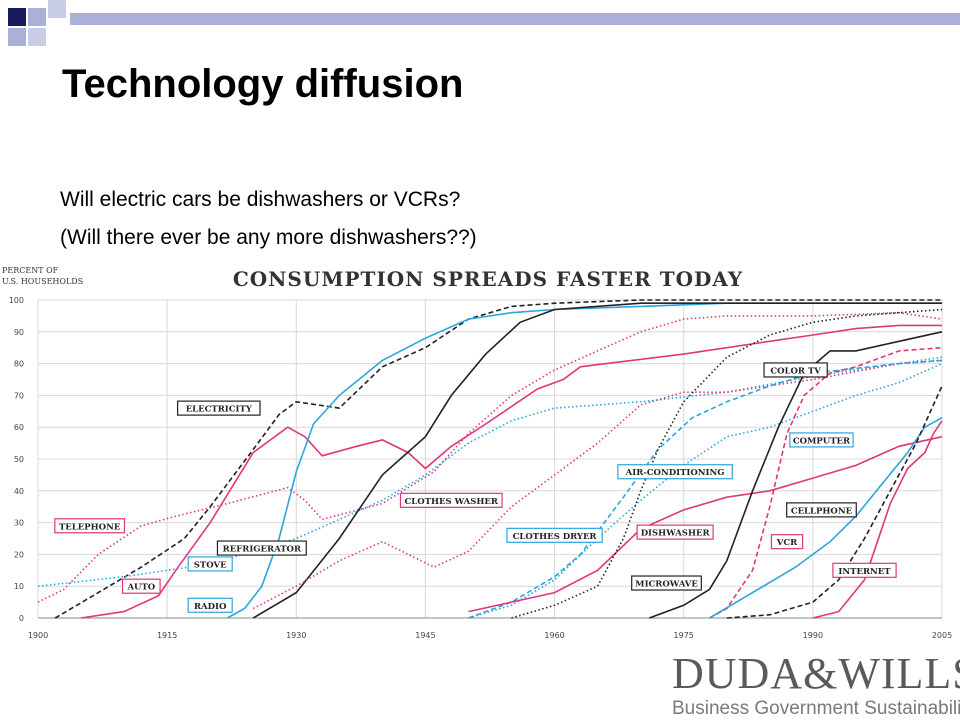 The width and height of the screenshot is (960, 720). I want to click on series-label-refrigerator: REFRIGERATOR, so click(261, 548).